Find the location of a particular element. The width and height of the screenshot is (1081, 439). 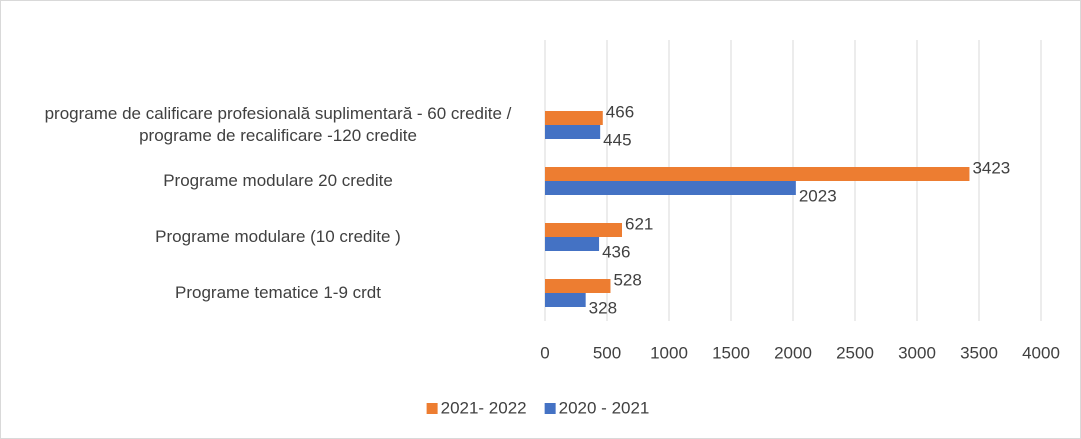

data-label: 2023 is located at coordinates (818, 195).